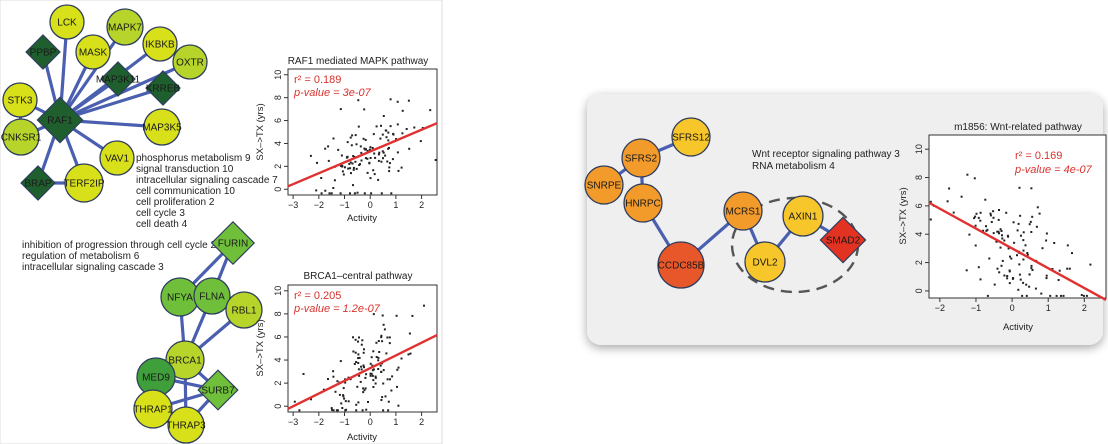  What do you see at coordinates (125, 91) in the screenshot?
I see `edge` at bounding box center [125, 91].